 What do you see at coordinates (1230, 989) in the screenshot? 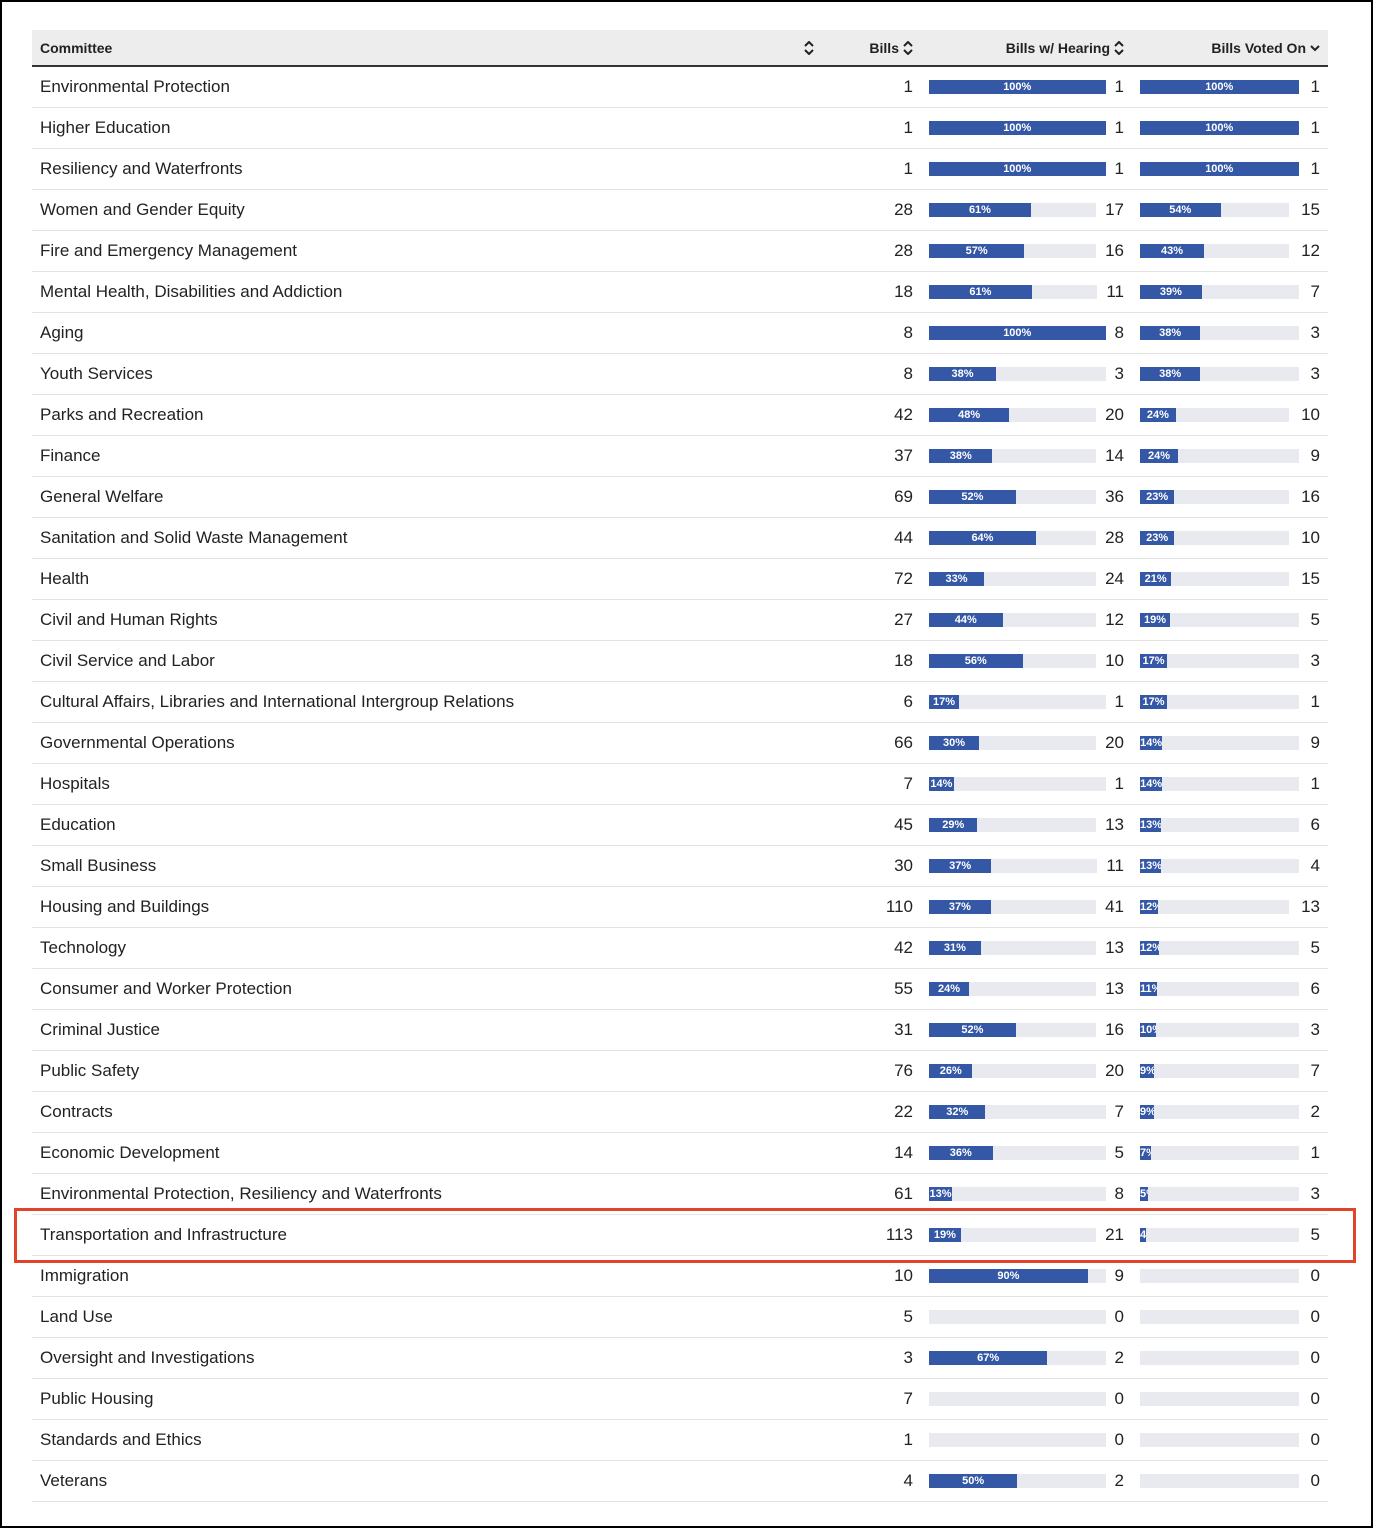
I see `voted-cell: 11% 6` at bounding box center [1230, 989].